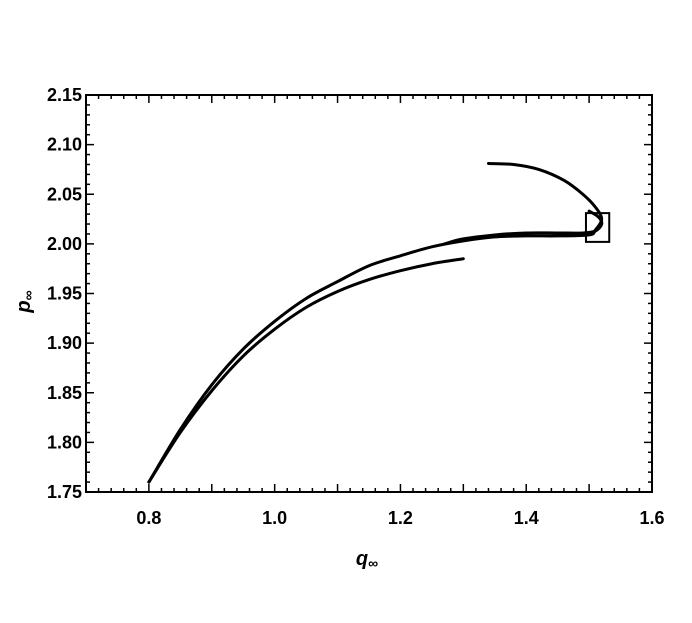 This screenshot has height=623, width=692. Describe the element at coordinates (64, 343) in the screenshot. I see `y-tick-label: 1.90` at that location.